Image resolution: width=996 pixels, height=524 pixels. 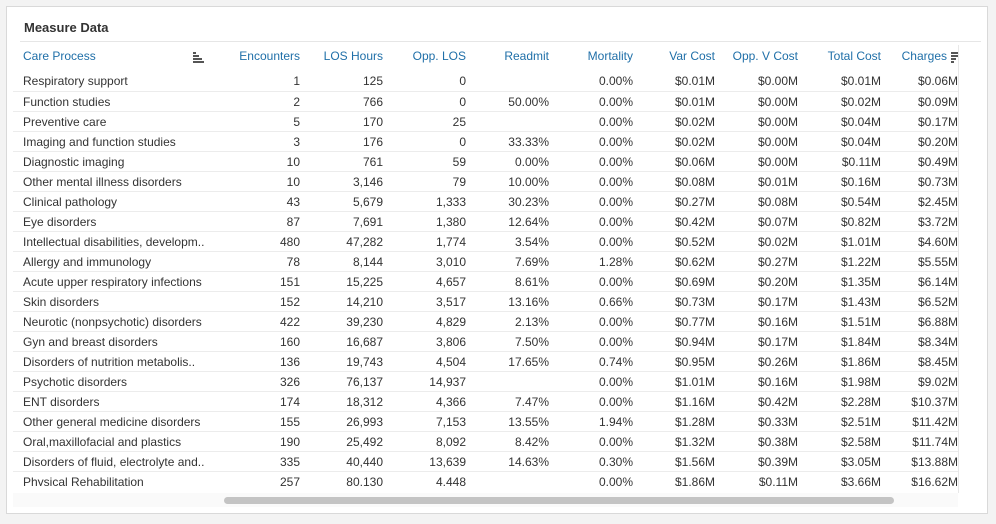 What do you see at coordinates (293, 202) in the screenshot?
I see `cell-encounters: 43` at bounding box center [293, 202].